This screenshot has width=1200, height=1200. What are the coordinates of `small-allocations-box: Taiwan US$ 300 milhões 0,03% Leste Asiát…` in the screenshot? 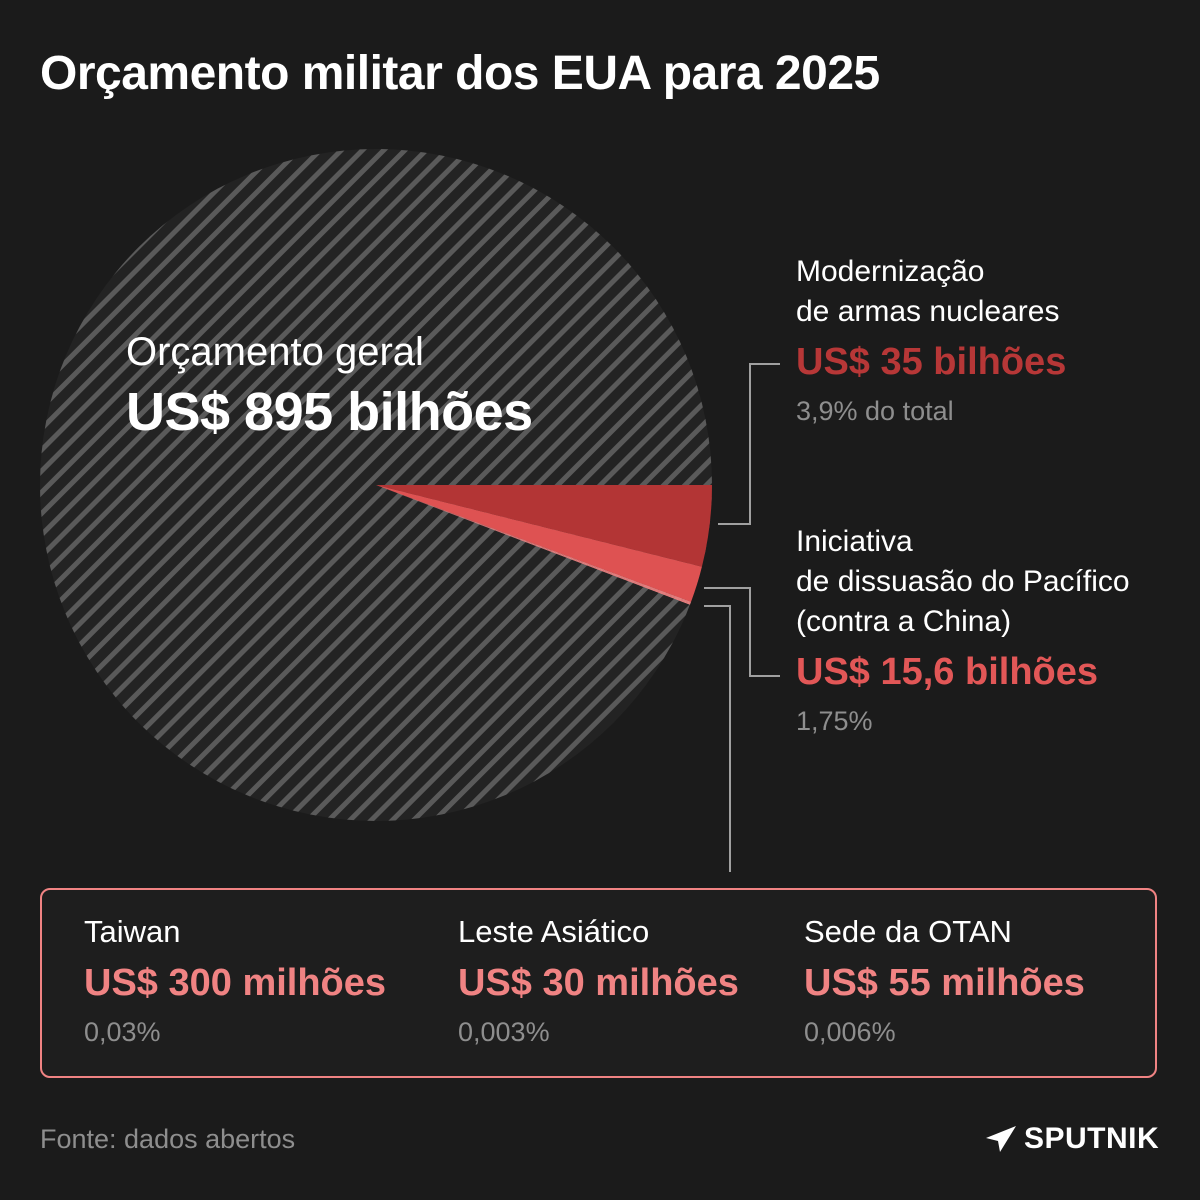 It's located at (598, 983).